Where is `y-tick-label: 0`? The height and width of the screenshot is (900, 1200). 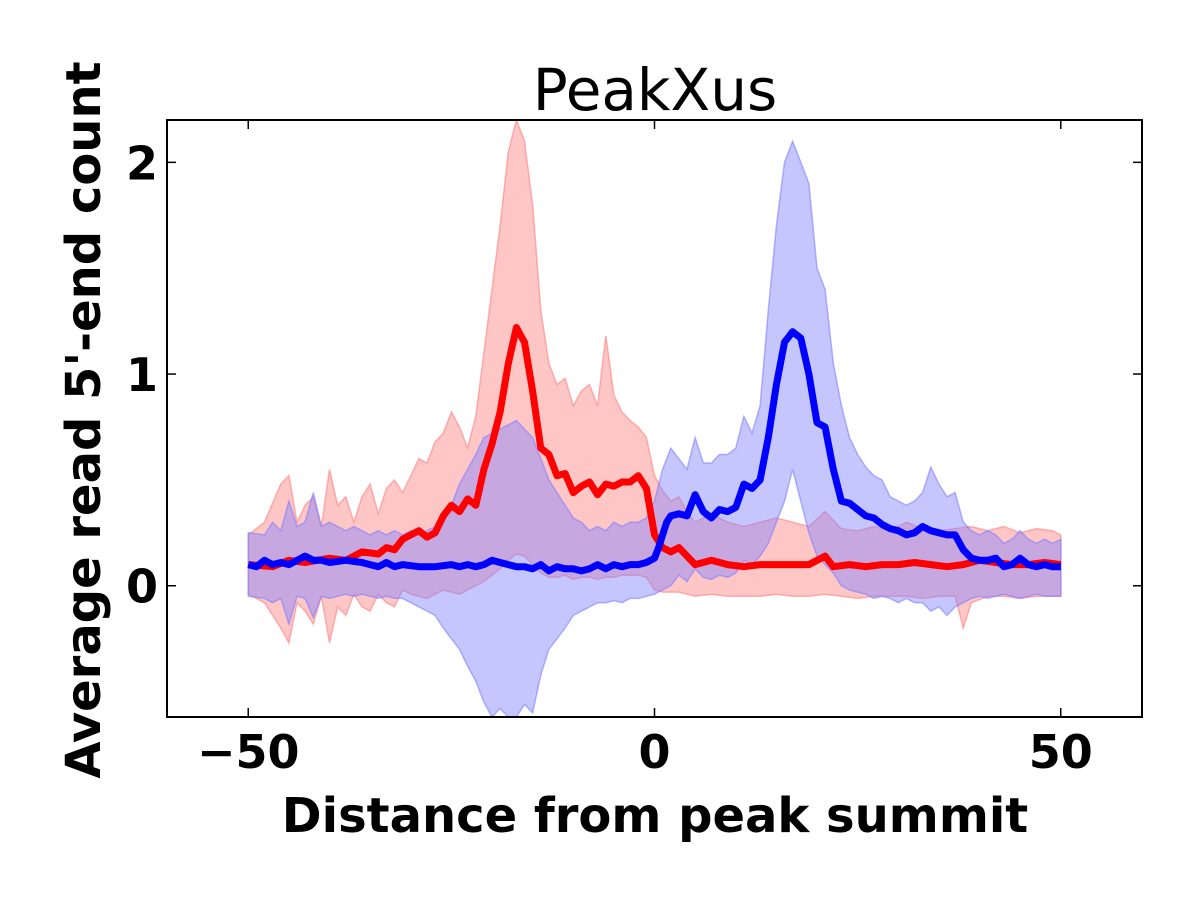 y-tick-label: 0 is located at coordinates (142, 587).